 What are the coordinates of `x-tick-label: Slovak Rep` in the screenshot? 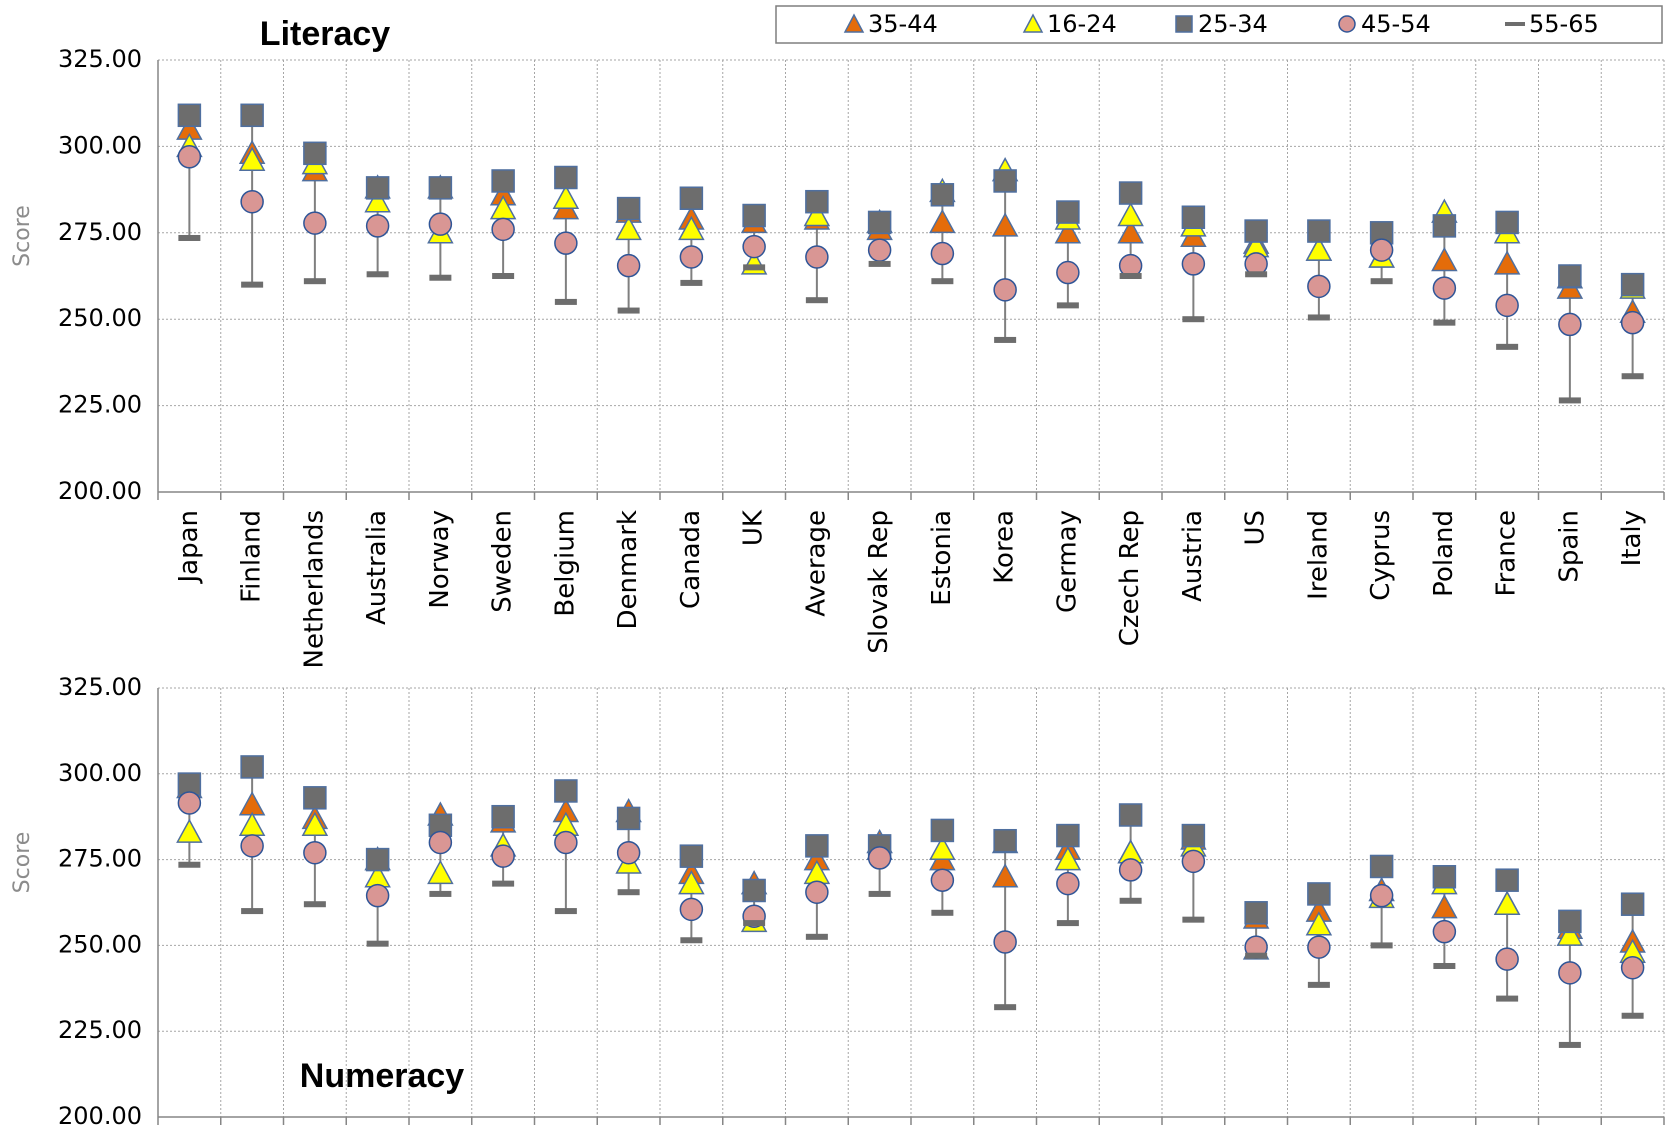 It's located at (879, 582).